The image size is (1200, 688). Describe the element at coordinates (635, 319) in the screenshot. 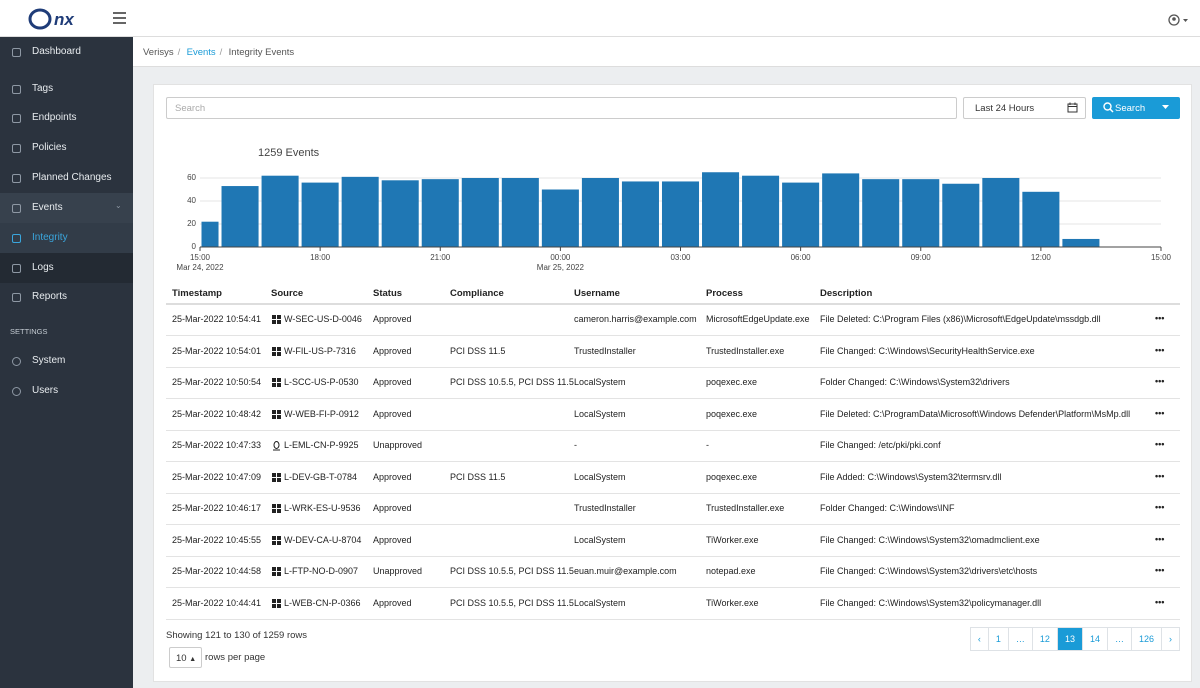

I see `table-cell: cameron.harris@example.com` at that location.